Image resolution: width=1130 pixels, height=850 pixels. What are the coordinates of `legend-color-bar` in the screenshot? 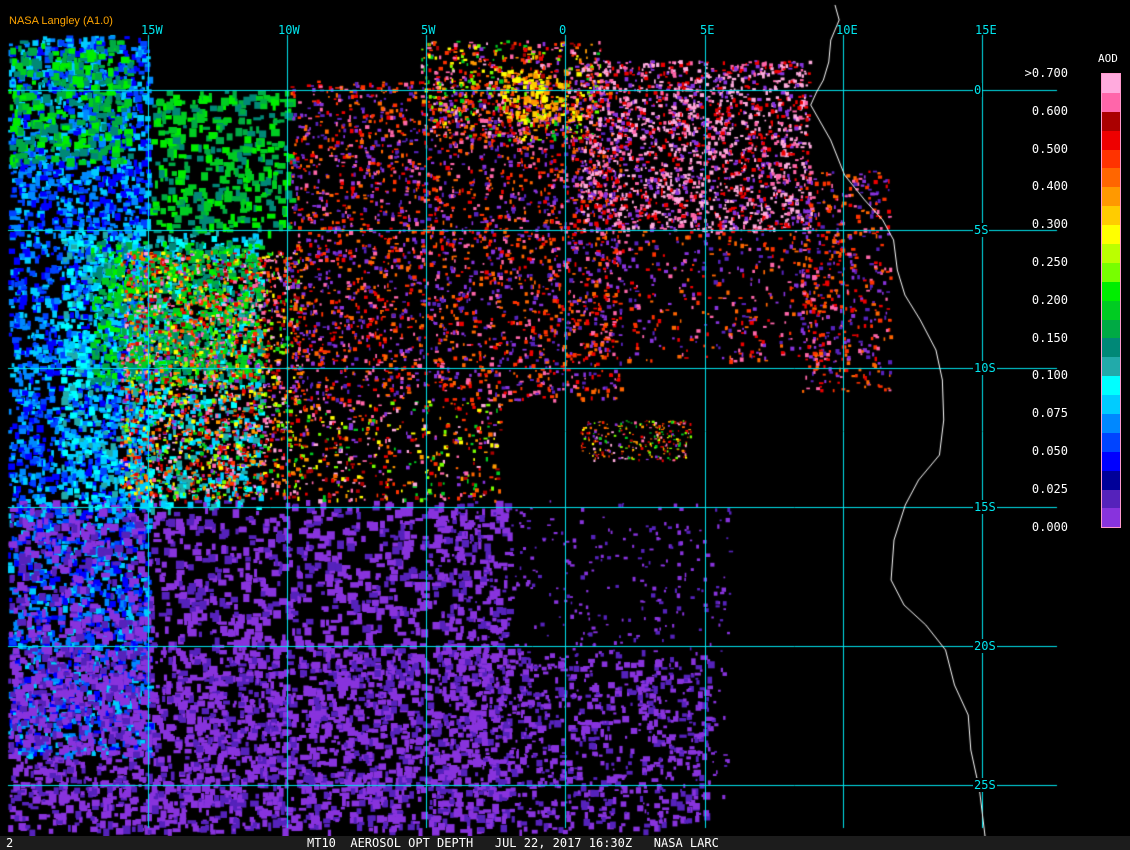 It's located at (1111, 301).